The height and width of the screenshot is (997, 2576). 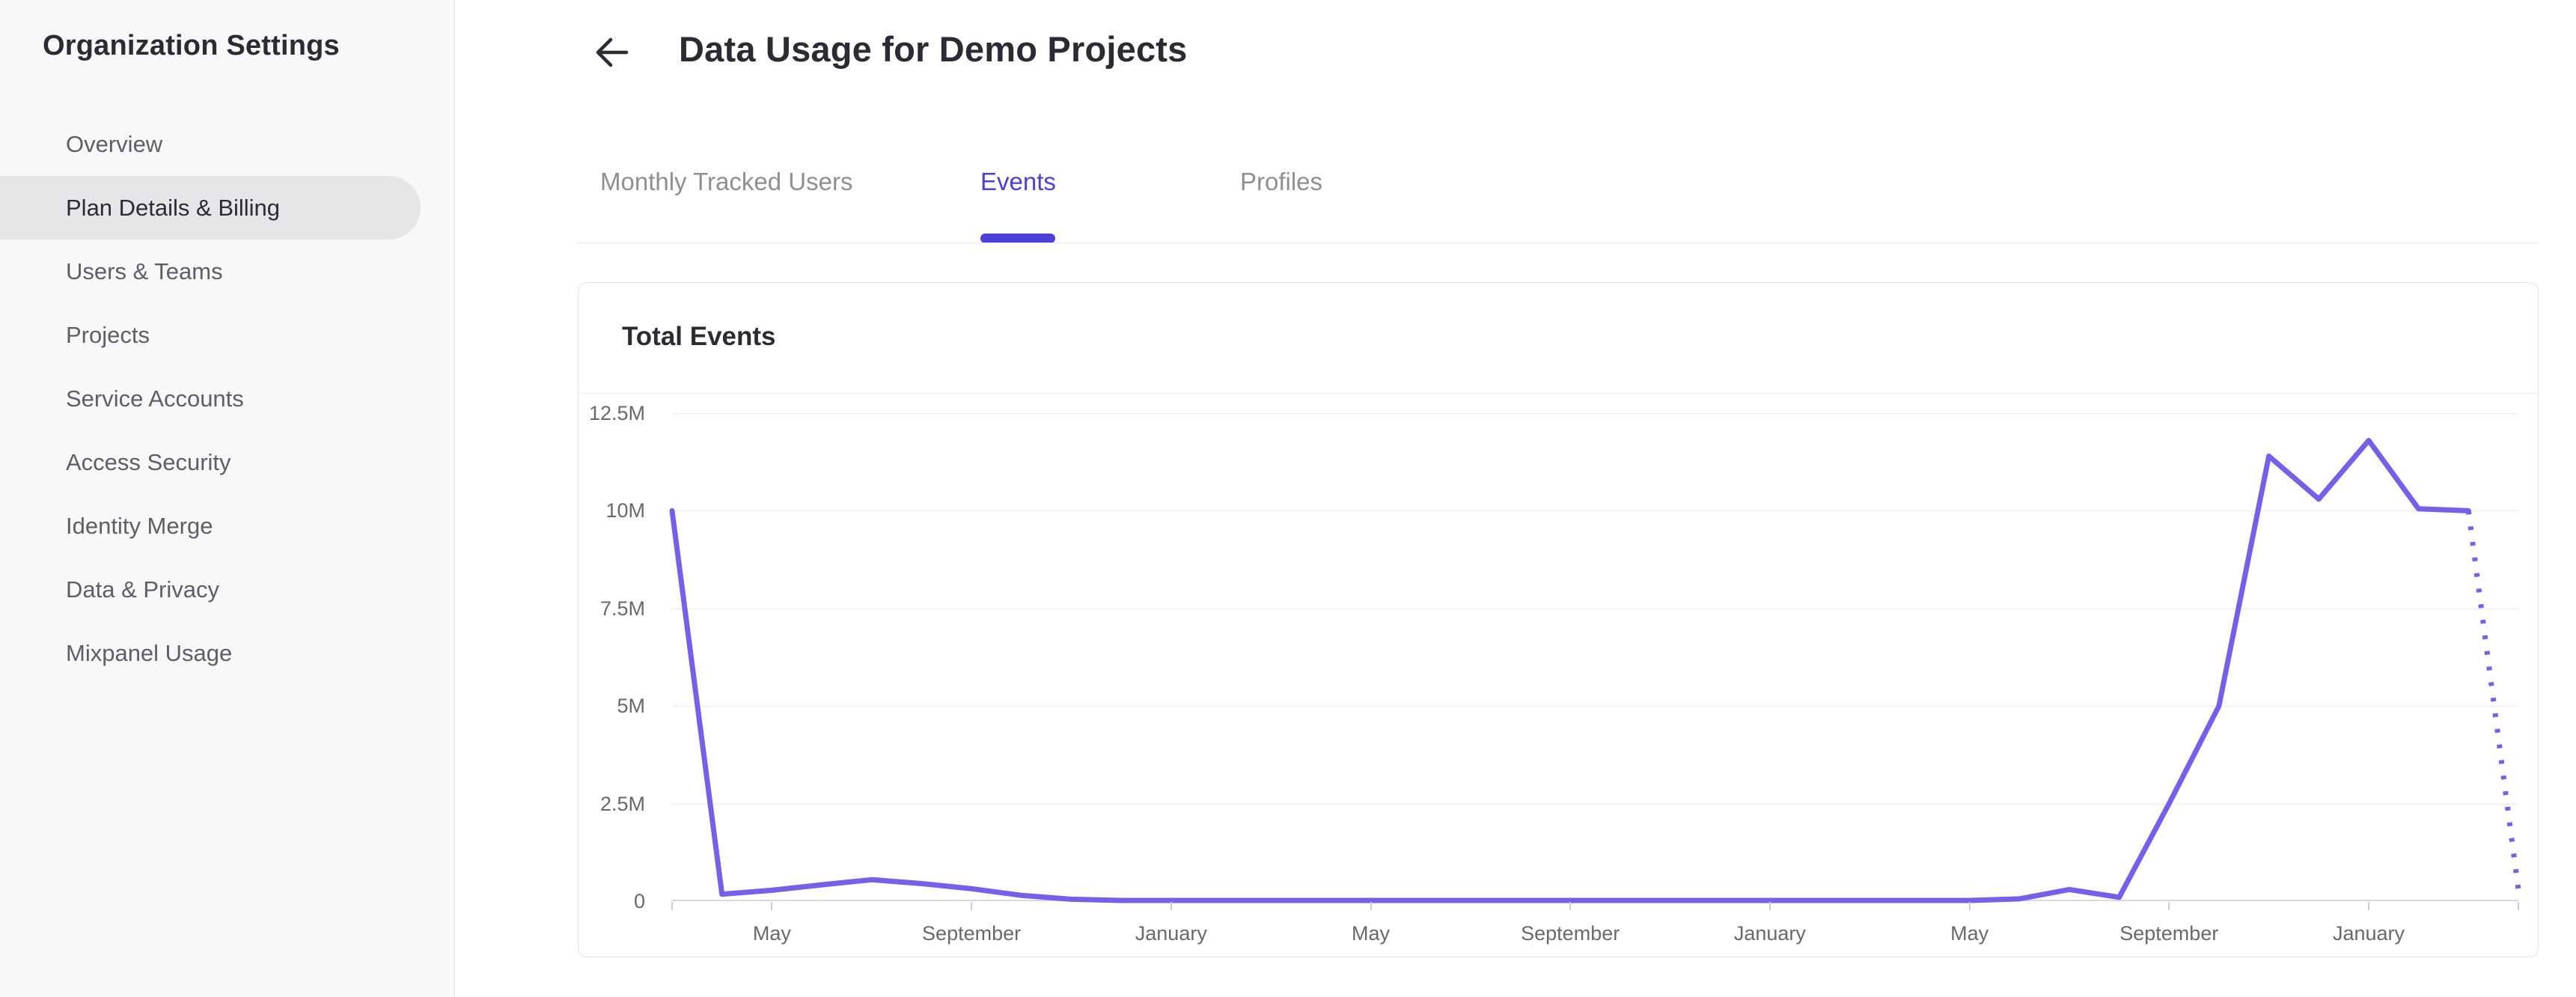 What do you see at coordinates (139, 526) in the screenshot?
I see `sidebar-item-identity-merge: Identity Merge` at bounding box center [139, 526].